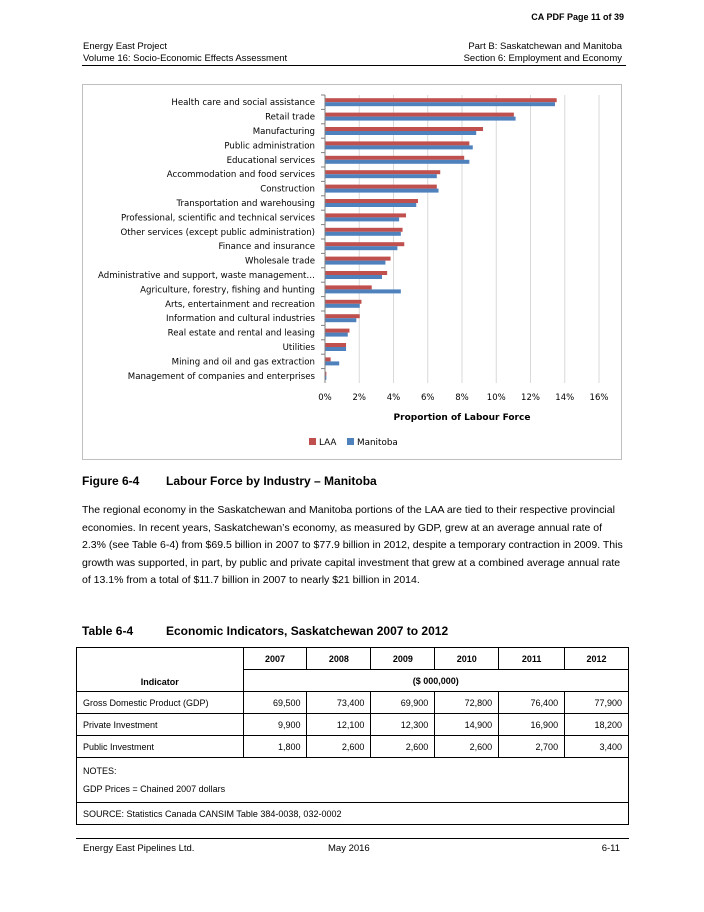 The image size is (704, 912). I want to click on category-label: Information and cultural industries, so click(240, 319).